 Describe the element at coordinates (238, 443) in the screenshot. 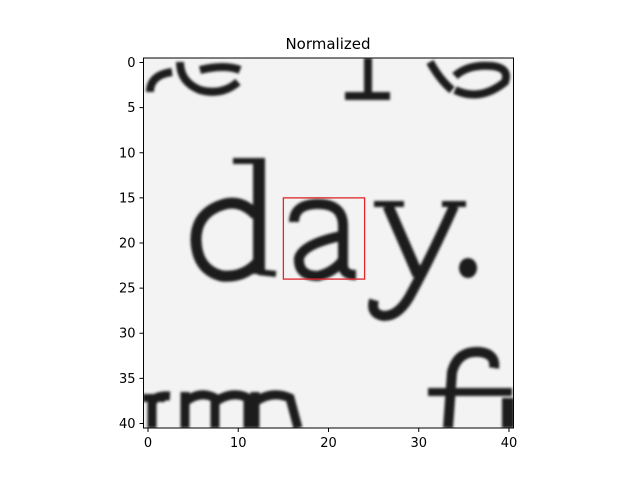

I see `x-tick-label: 10` at that location.